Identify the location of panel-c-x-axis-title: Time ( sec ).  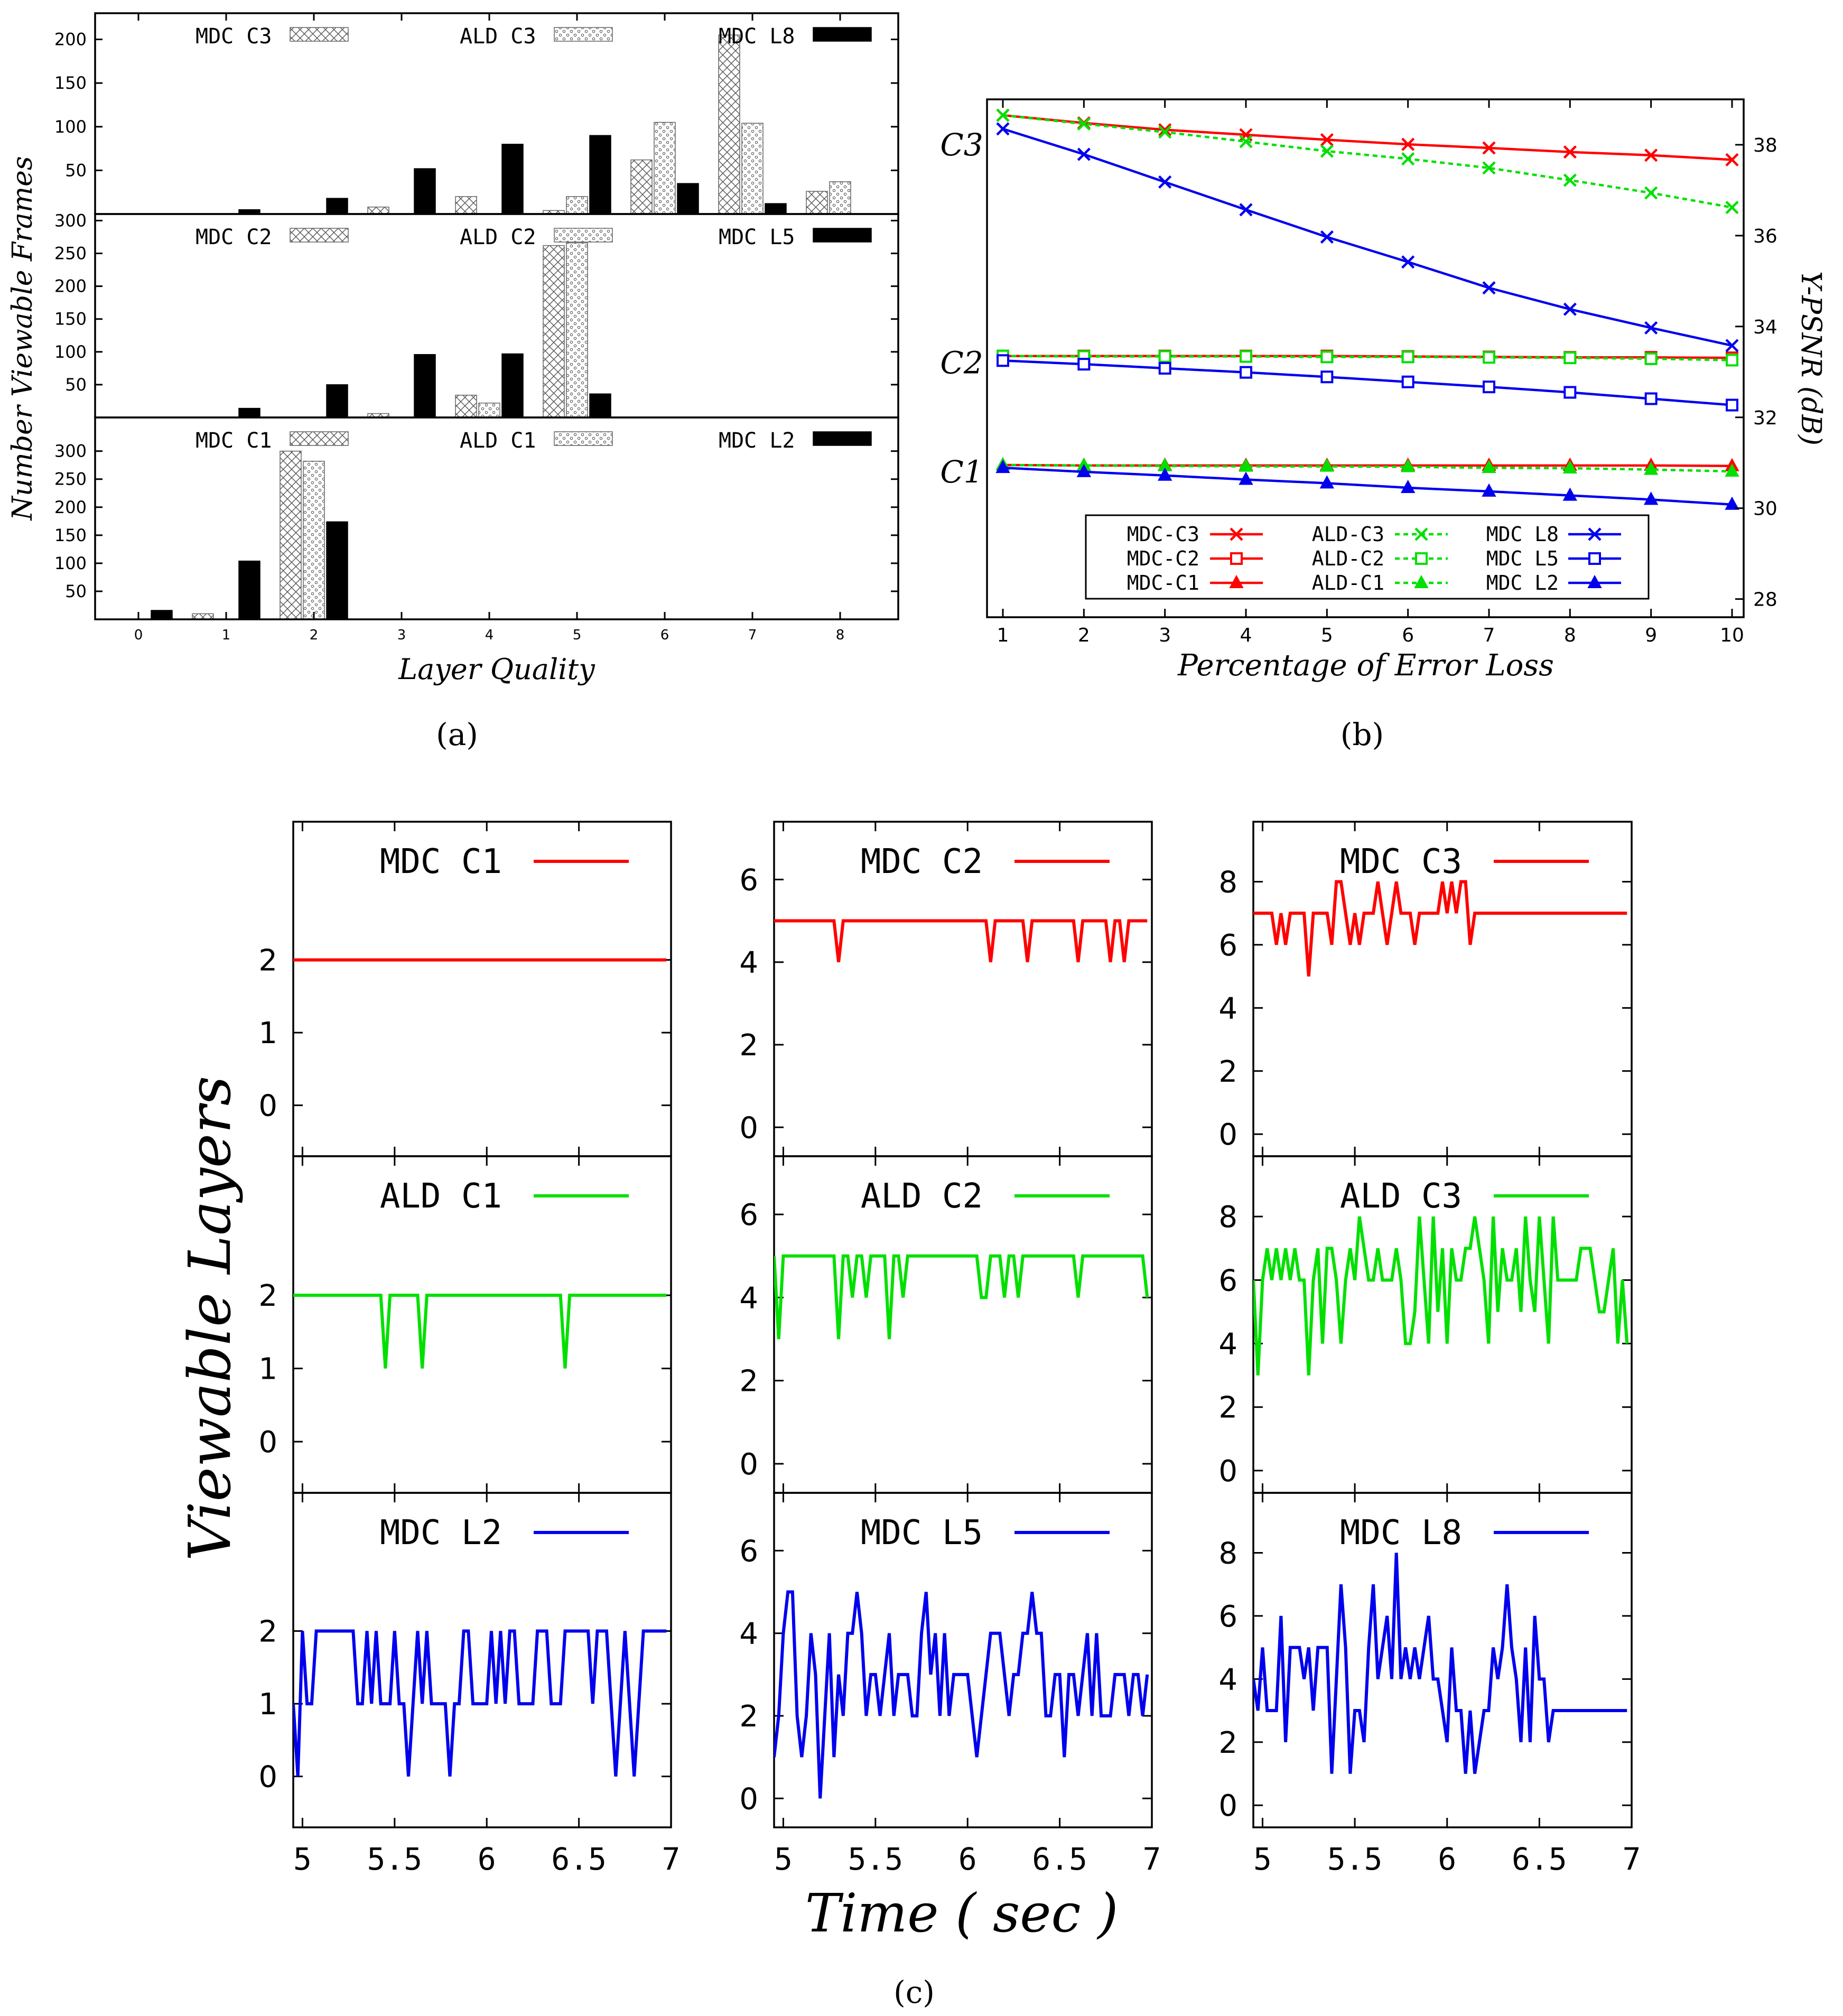
(962, 1913).